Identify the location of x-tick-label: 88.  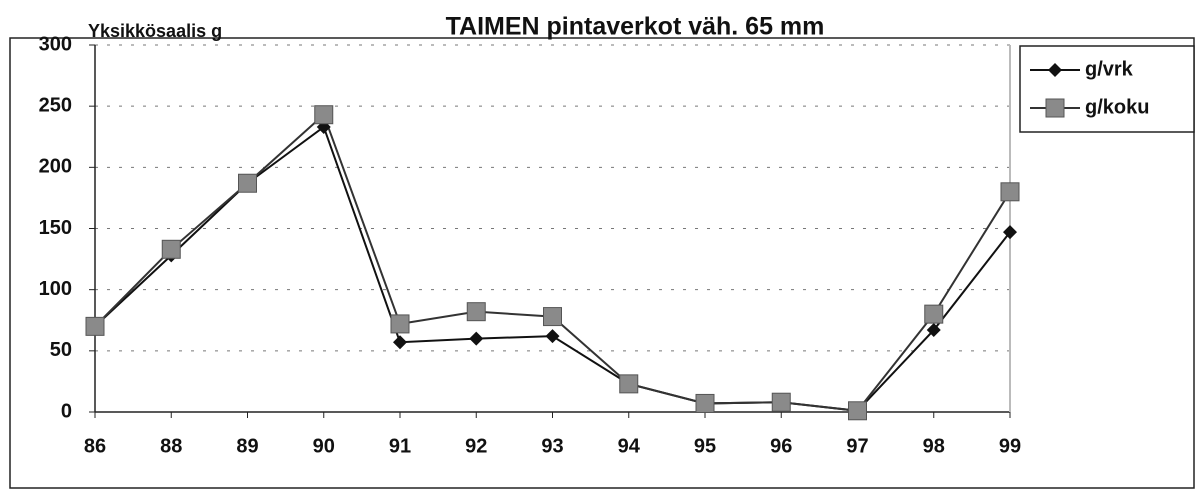
(171, 446).